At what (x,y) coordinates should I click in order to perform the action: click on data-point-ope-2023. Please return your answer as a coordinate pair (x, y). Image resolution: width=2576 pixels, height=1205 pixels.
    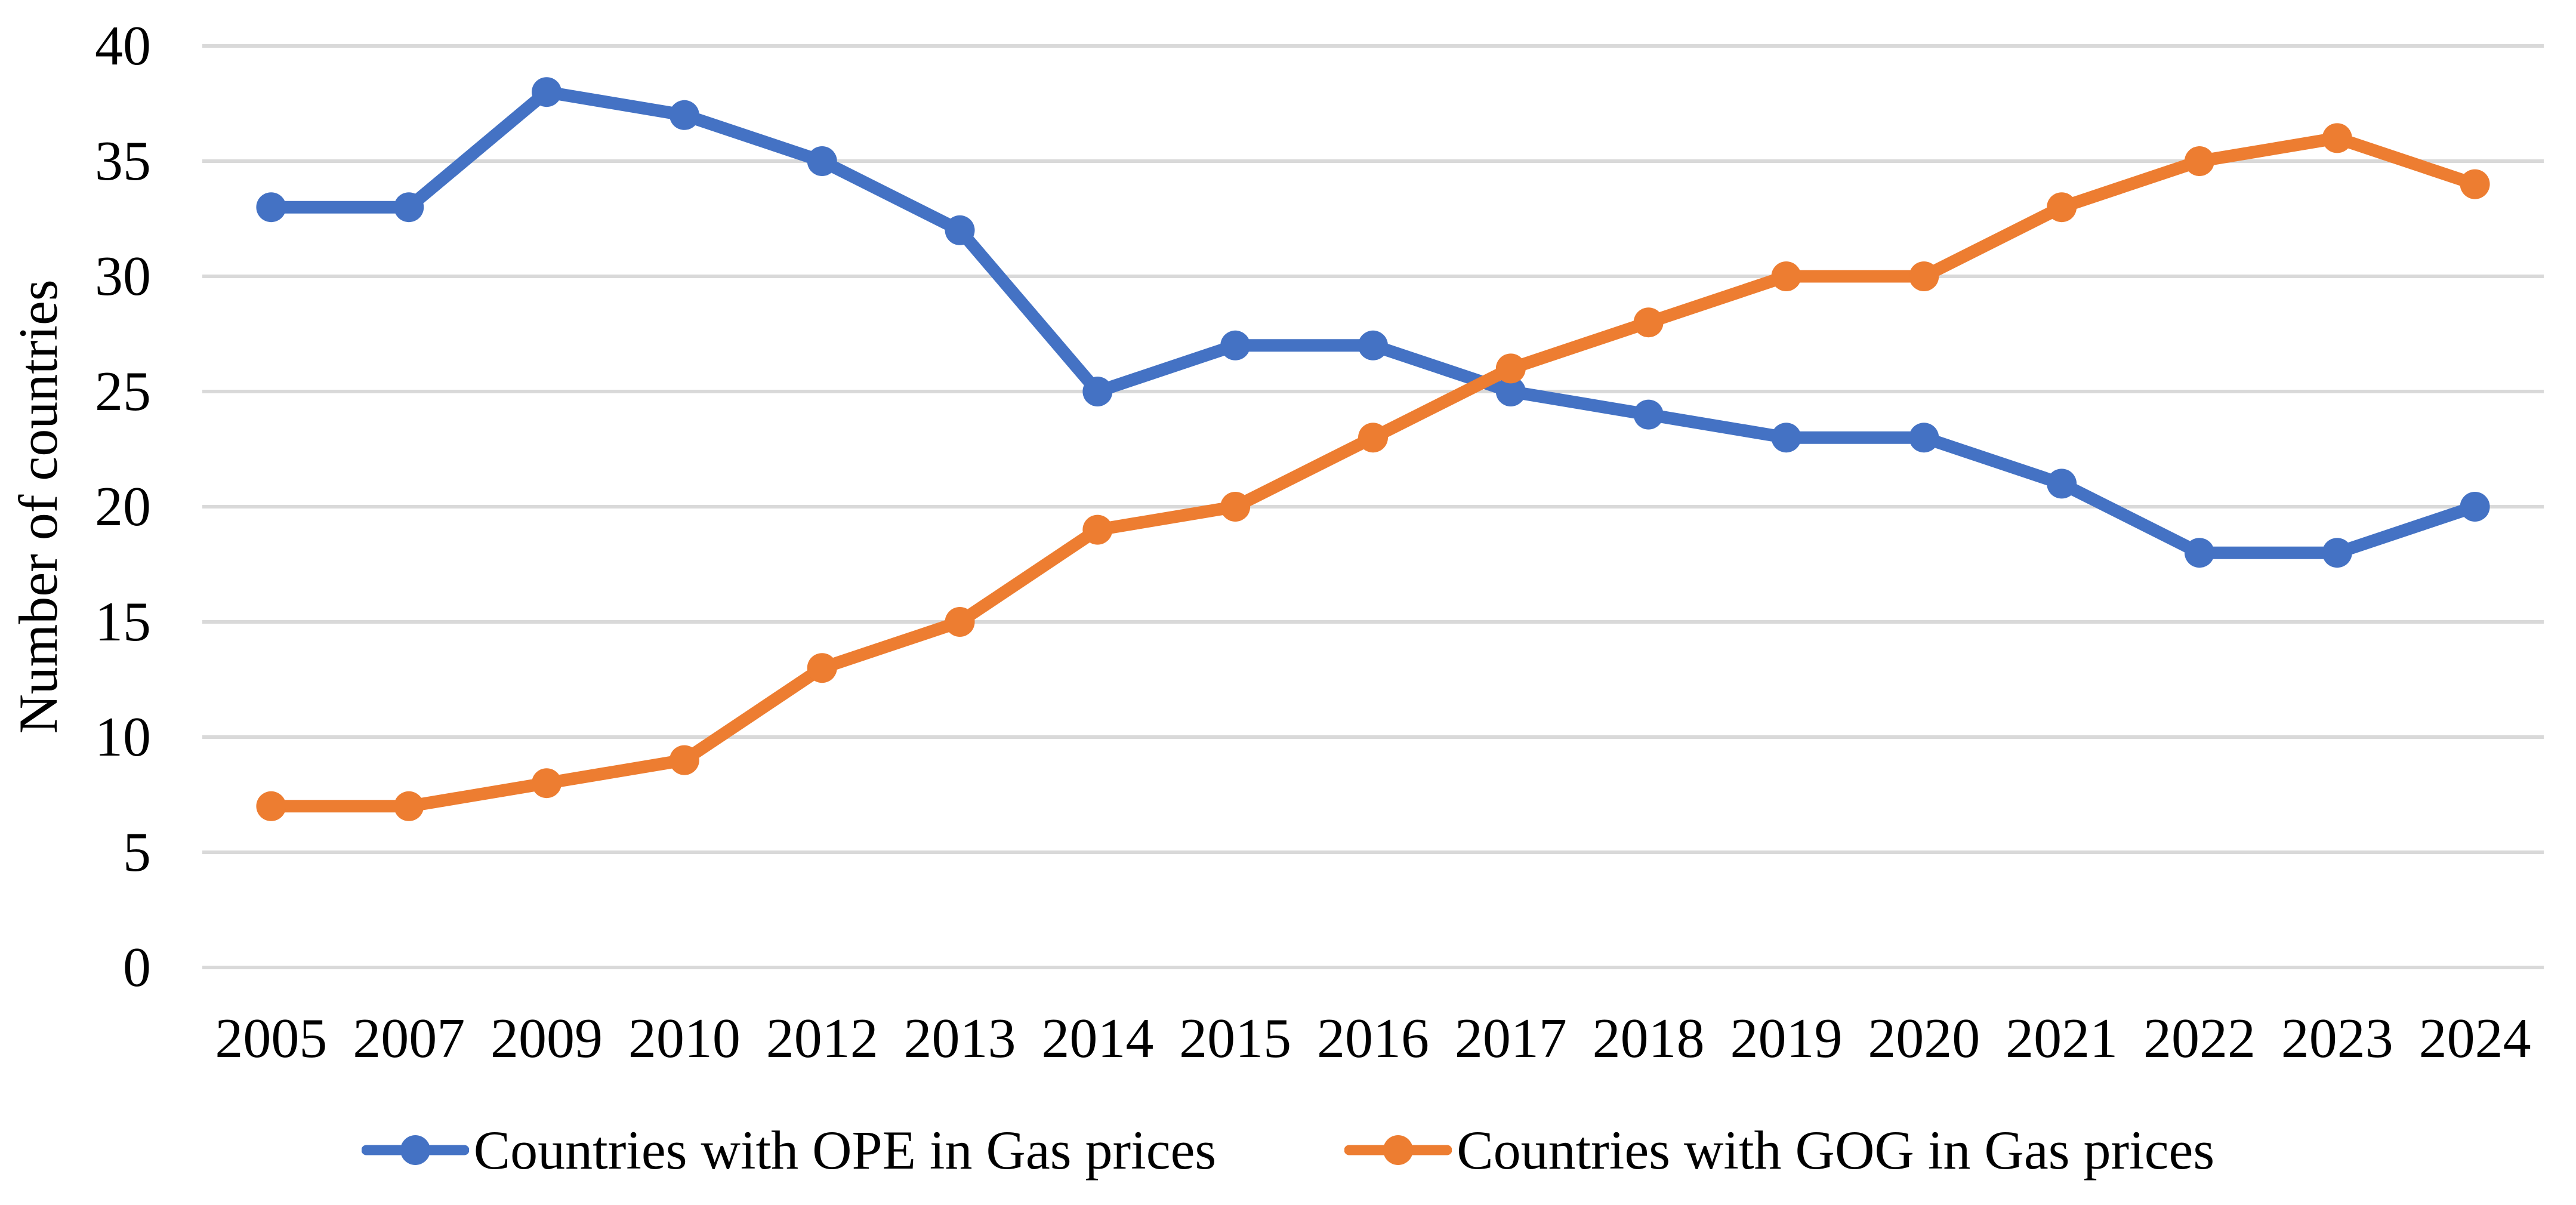
    Looking at the image, I should click on (2337, 553).